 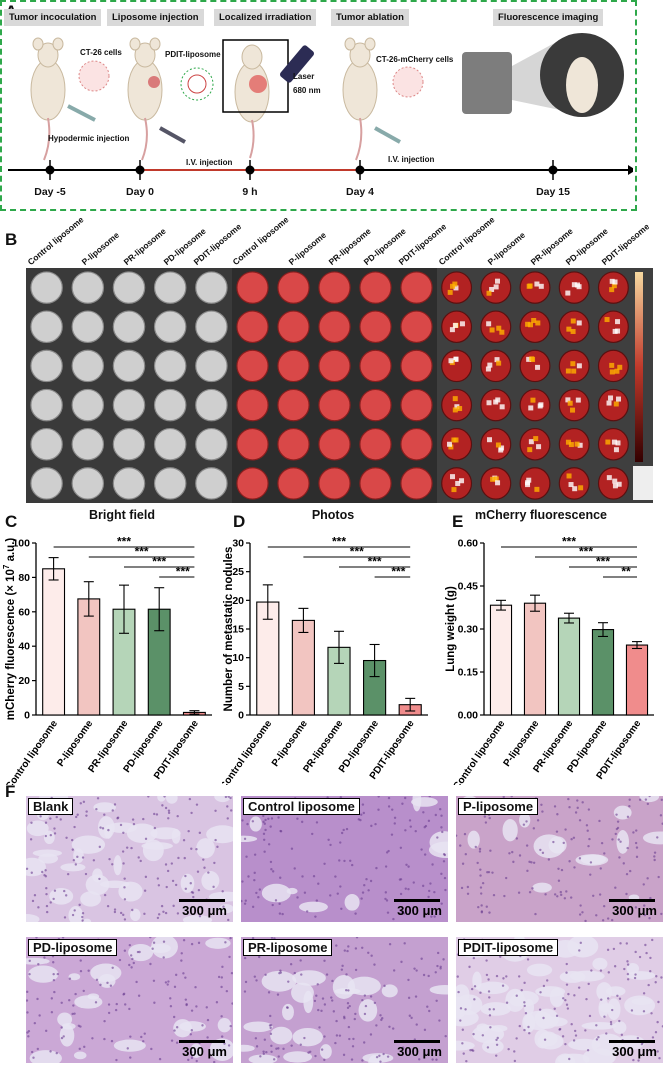 I want to click on col-header-fl-5: PDIT-liposome, so click(x=625, y=244).